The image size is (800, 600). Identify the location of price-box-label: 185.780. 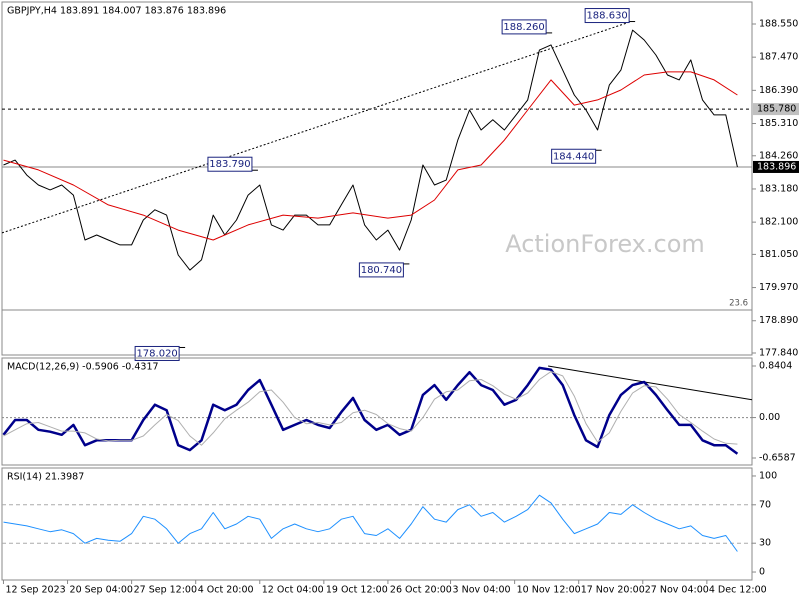
(776, 109).